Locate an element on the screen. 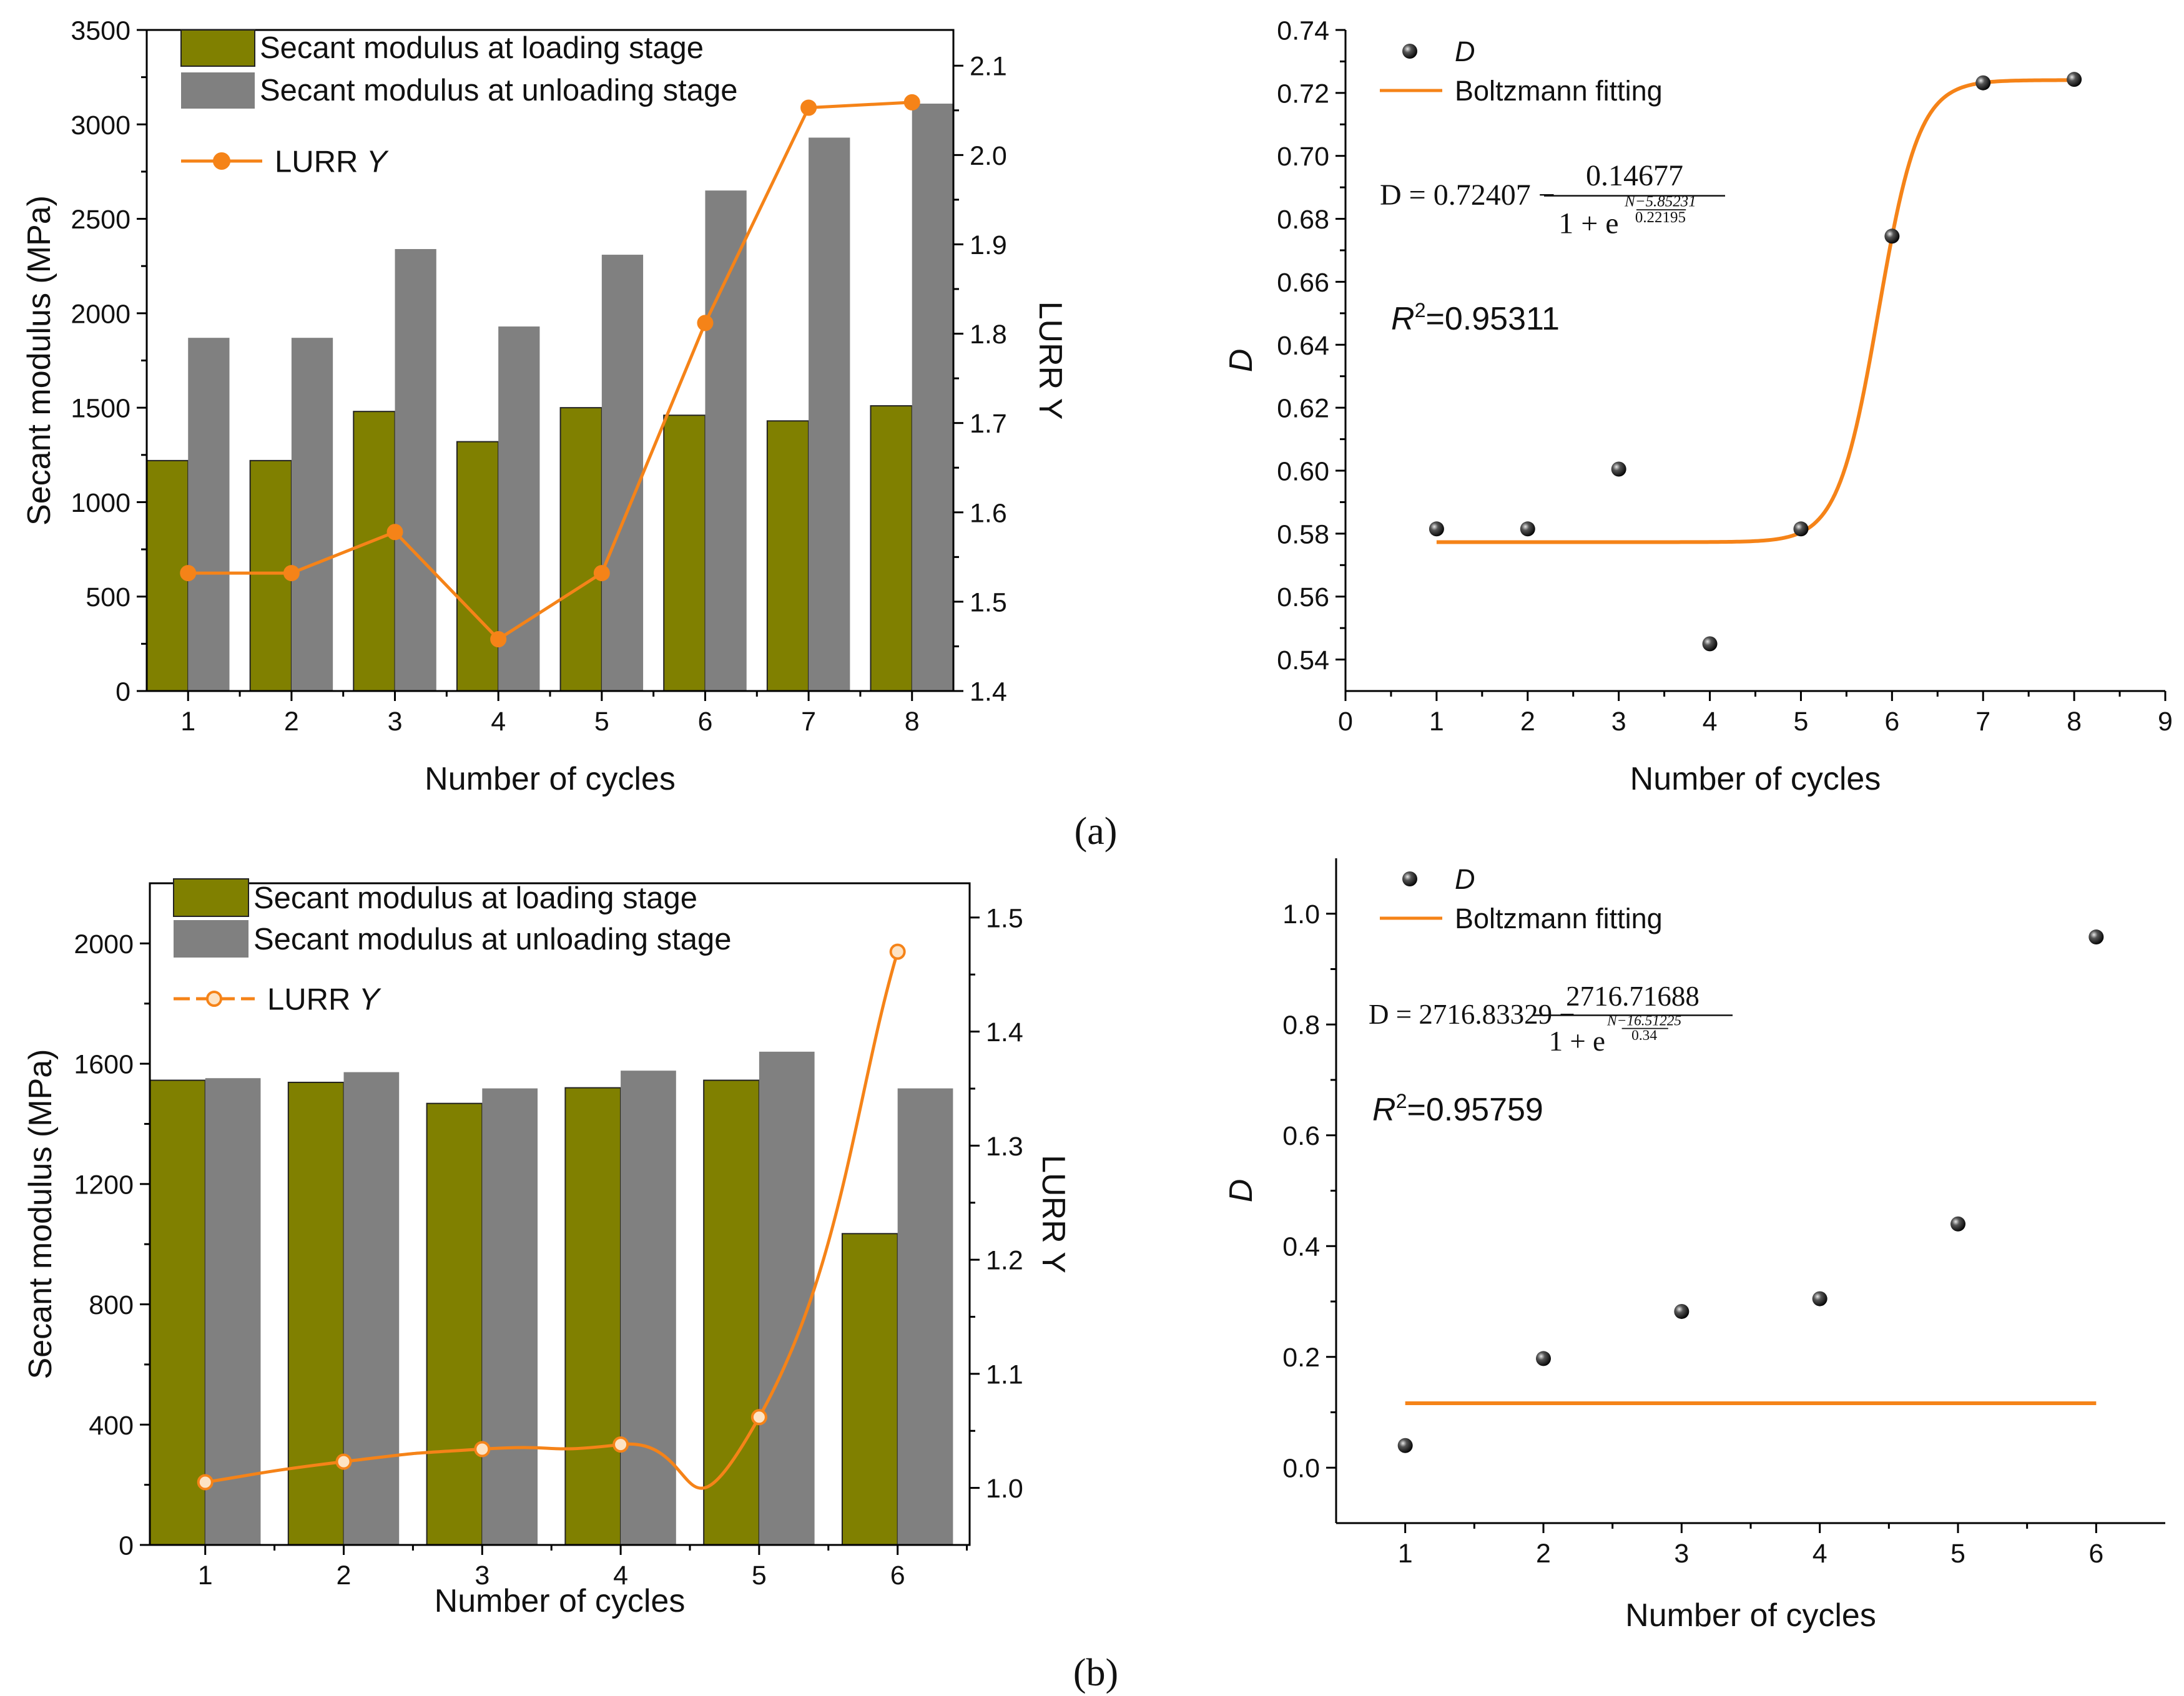 This screenshot has width=2184, height=1696. y-tick-label: 0 is located at coordinates (127, 1546).